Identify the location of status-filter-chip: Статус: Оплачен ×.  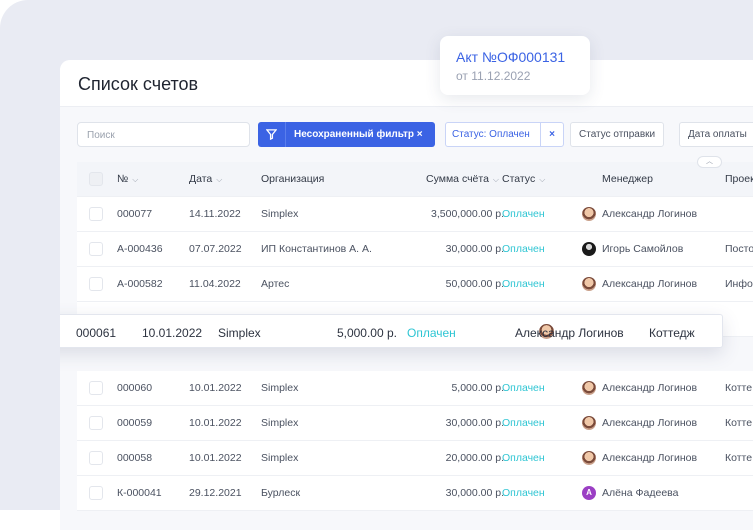
(504, 134).